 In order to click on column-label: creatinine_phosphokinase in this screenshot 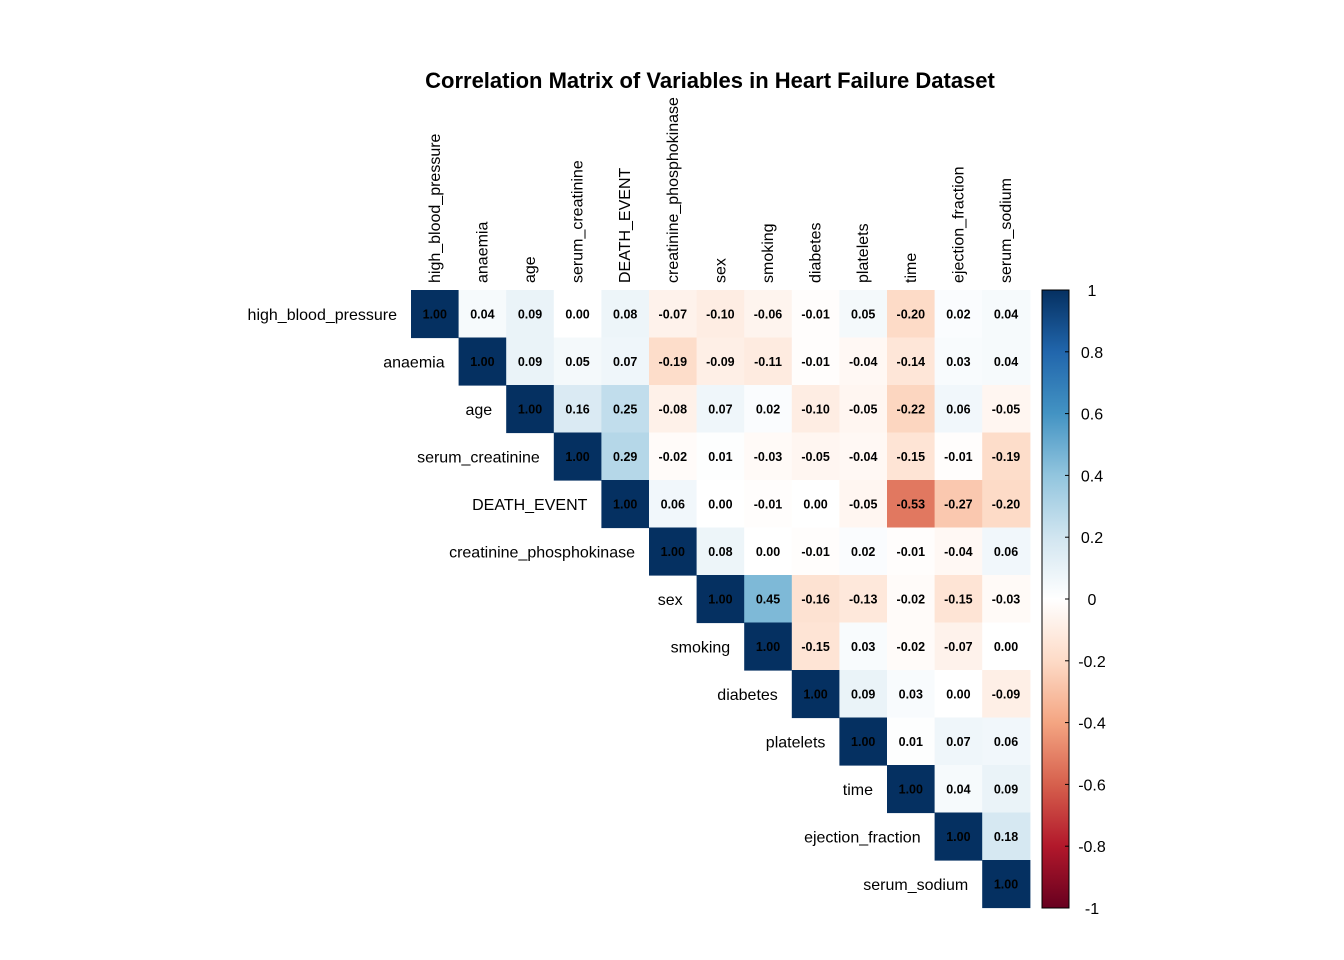, I will do `click(673, 190)`.